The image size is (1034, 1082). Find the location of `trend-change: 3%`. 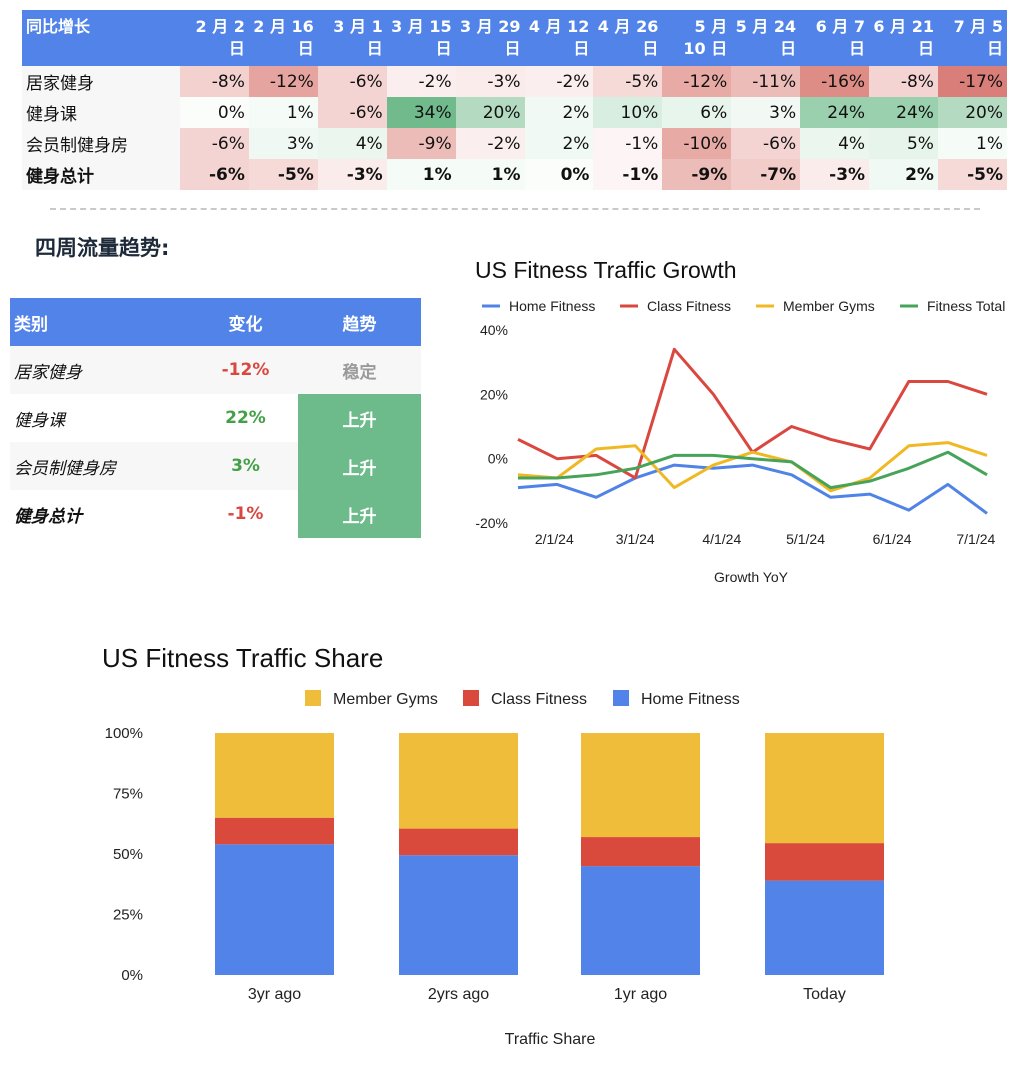

trend-change: 3% is located at coordinates (245, 466).